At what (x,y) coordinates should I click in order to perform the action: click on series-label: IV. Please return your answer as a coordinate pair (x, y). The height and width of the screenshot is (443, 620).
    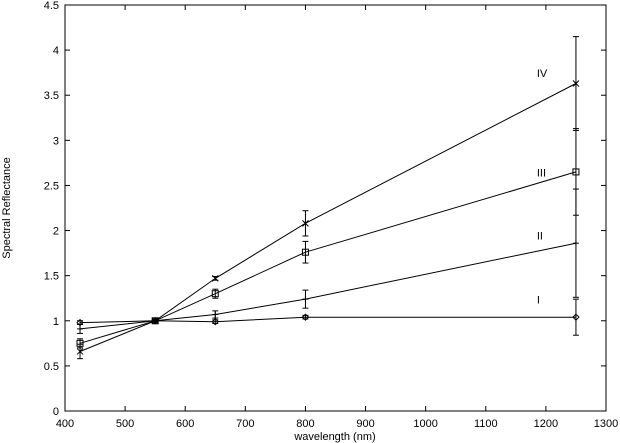
    Looking at the image, I should click on (542, 74).